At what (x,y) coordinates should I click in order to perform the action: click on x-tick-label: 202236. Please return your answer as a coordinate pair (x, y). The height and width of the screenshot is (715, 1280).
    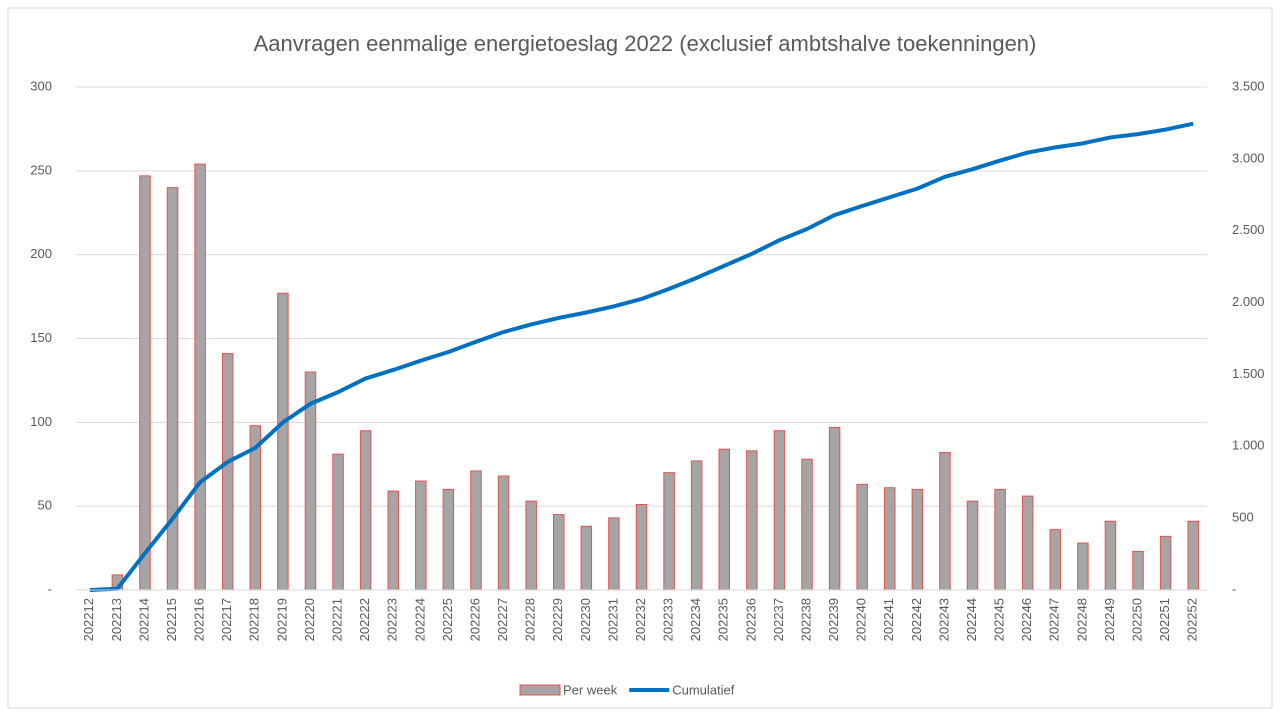
    Looking at the image, I should click on (750, 619).